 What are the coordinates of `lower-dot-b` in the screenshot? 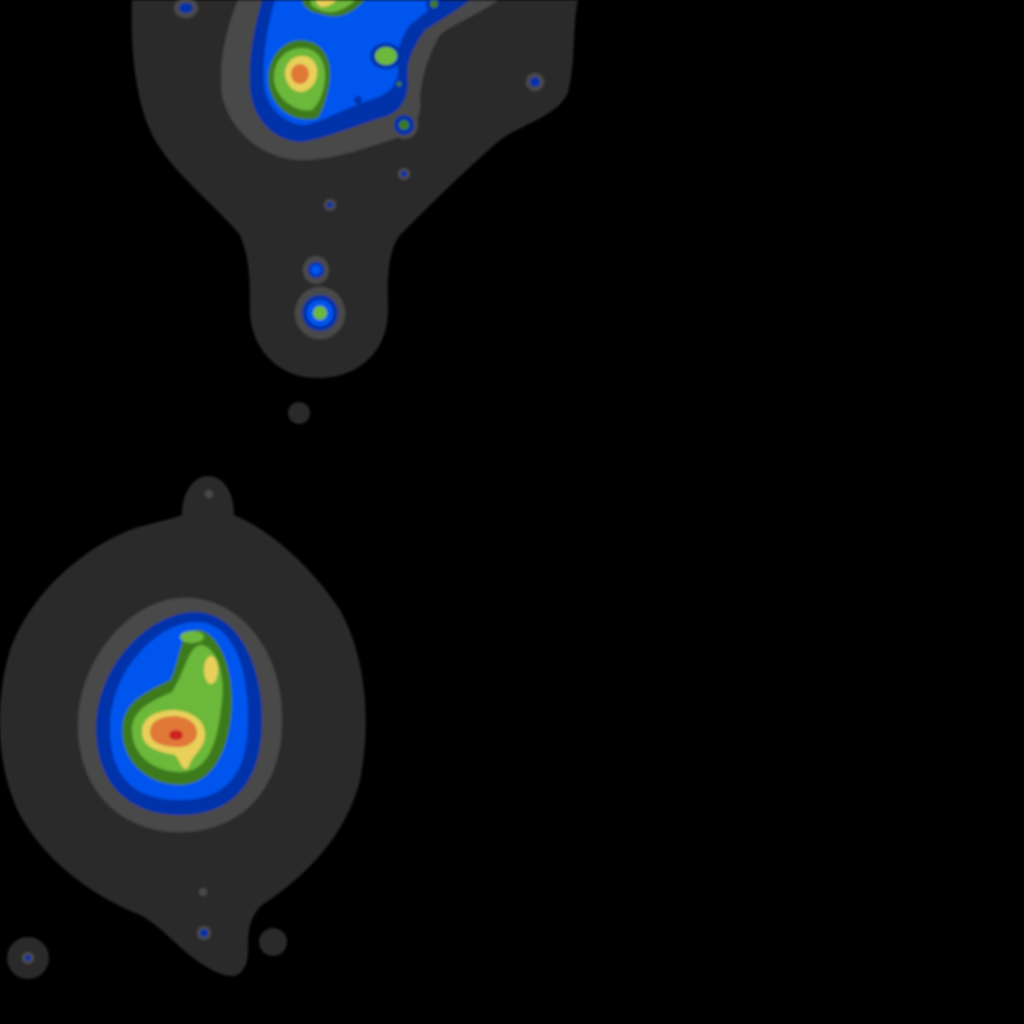 It's located at (203, 892).